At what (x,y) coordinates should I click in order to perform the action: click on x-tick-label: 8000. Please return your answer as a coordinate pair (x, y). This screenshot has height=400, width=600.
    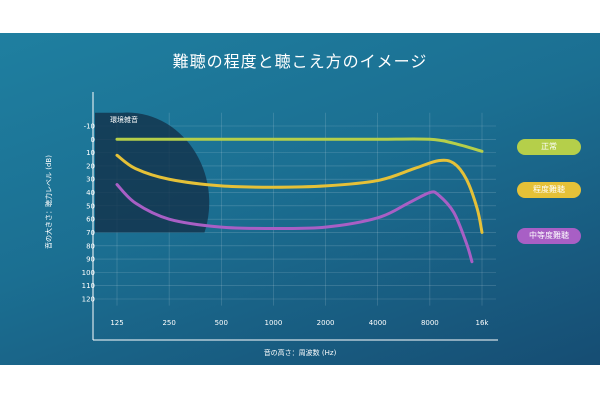
    Looking at the image, I should click on (430, 323).